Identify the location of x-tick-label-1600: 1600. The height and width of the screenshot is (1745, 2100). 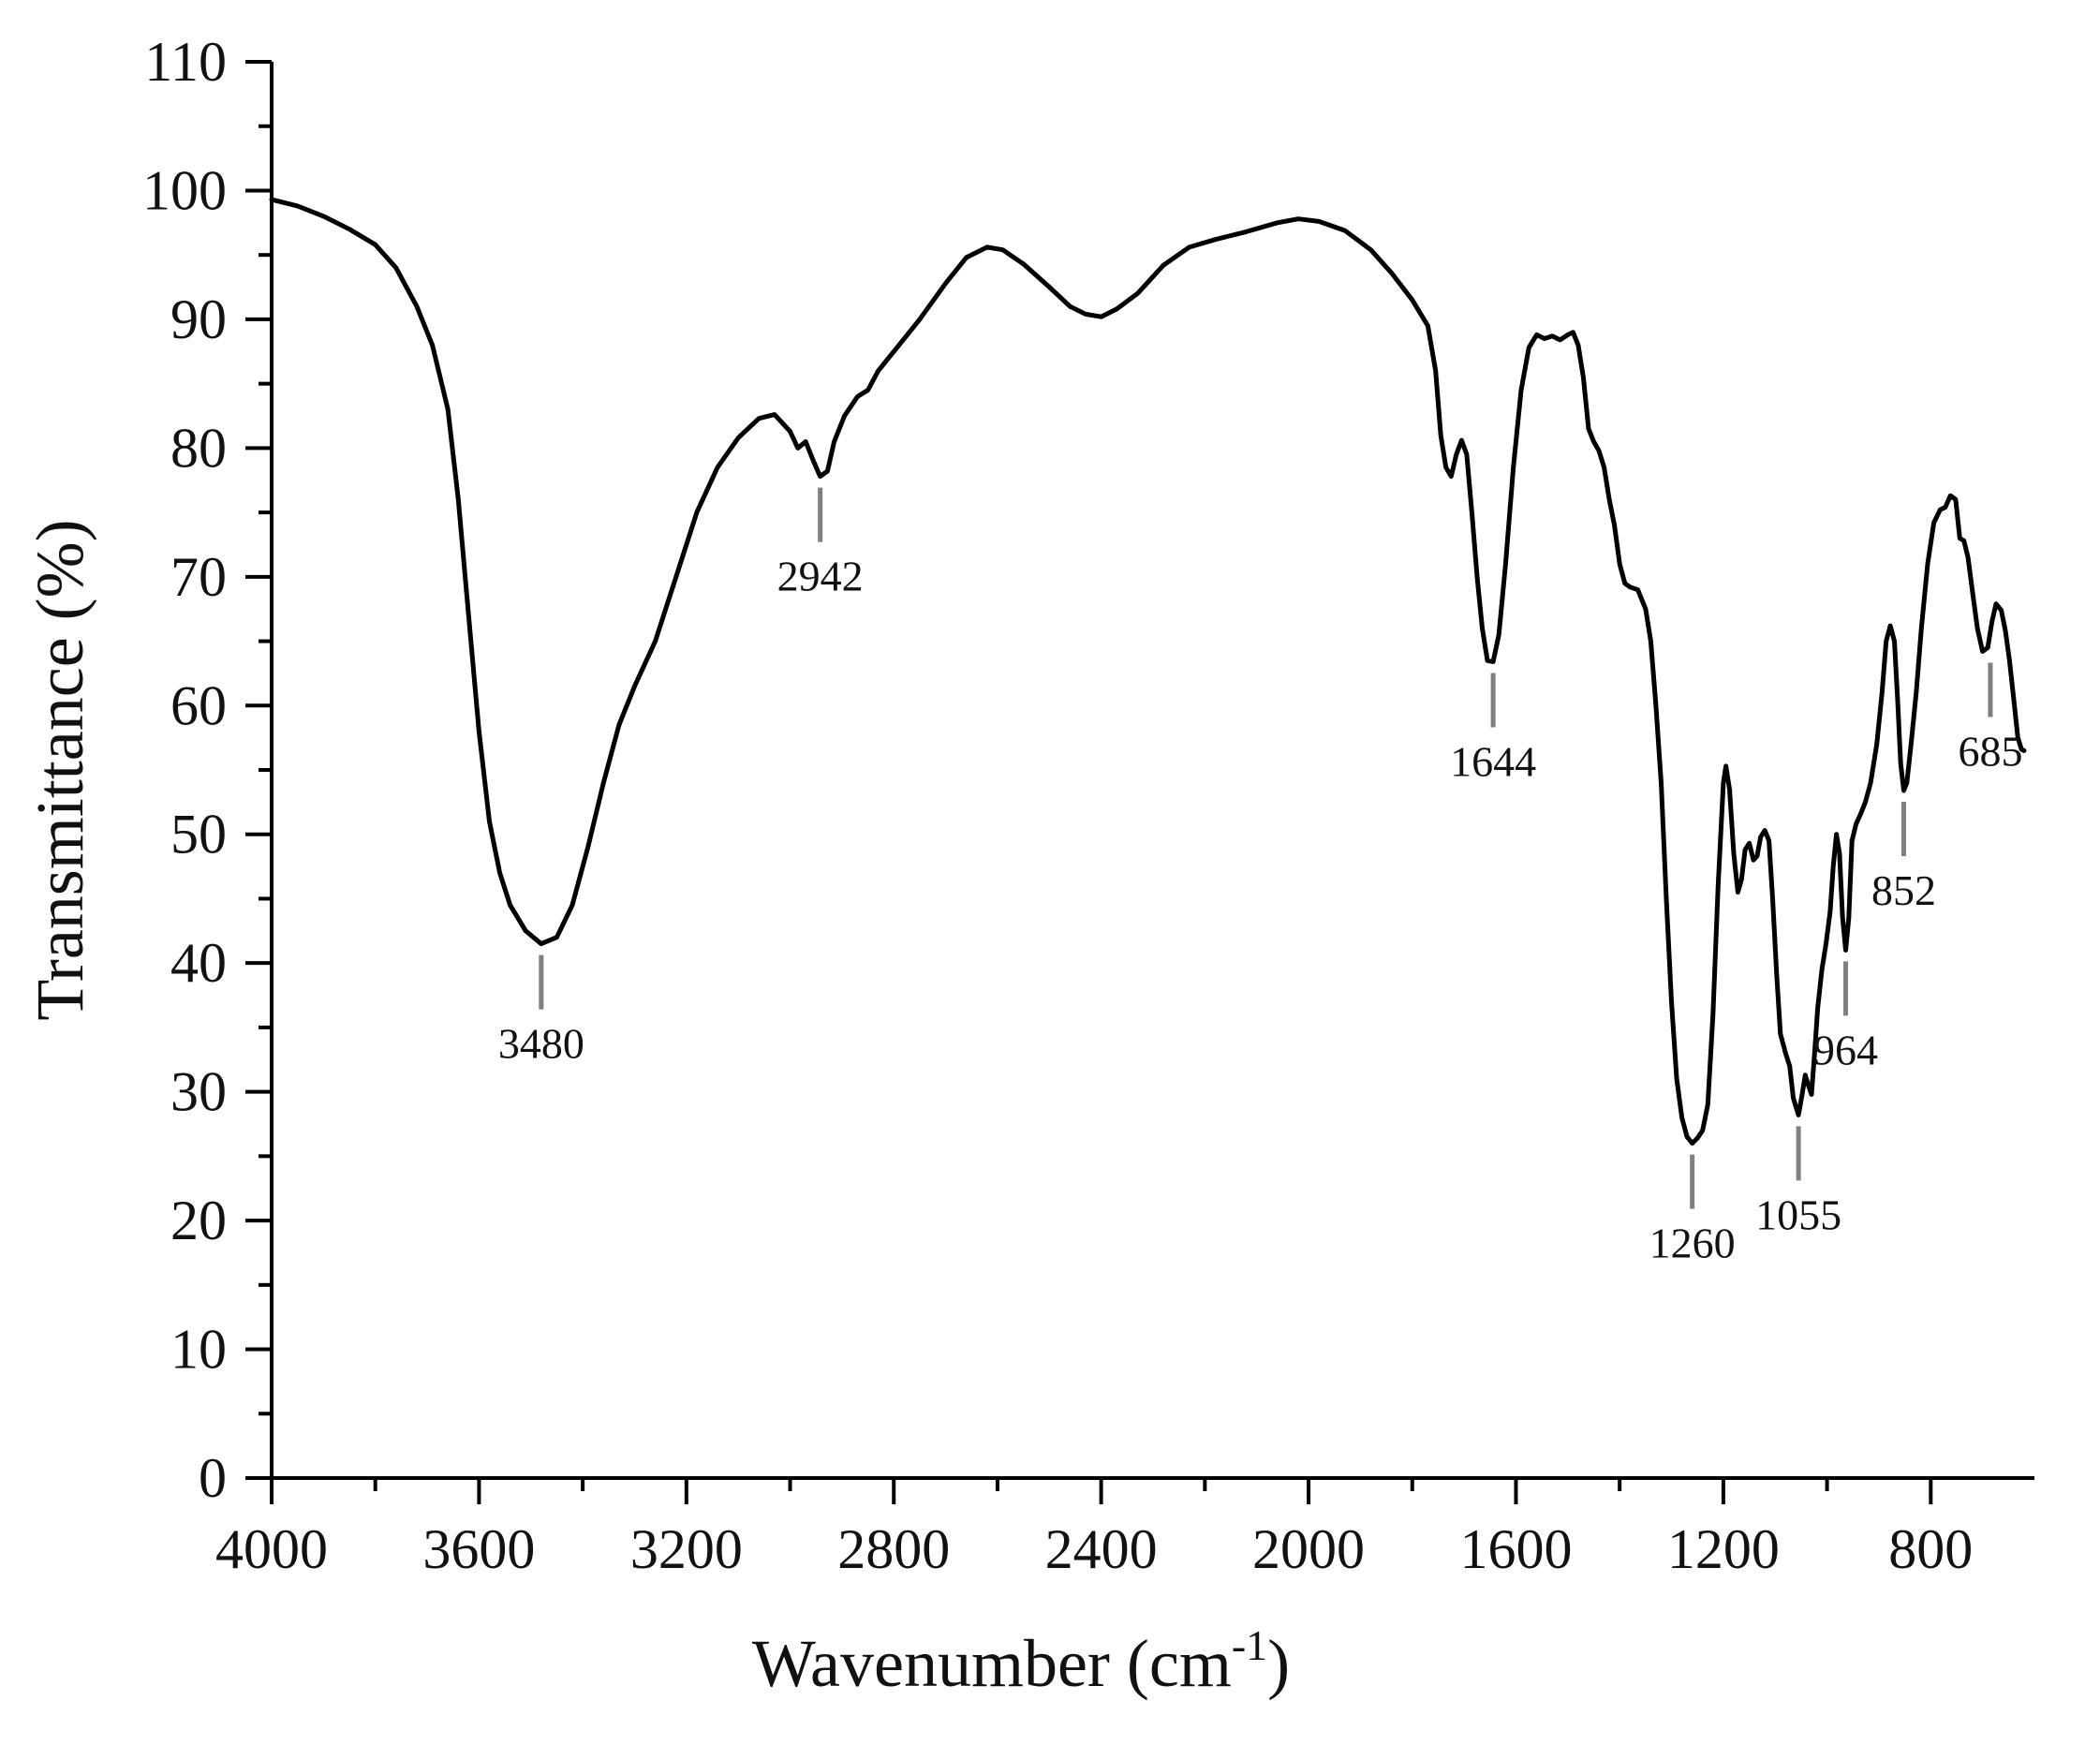
(1515, 1549).